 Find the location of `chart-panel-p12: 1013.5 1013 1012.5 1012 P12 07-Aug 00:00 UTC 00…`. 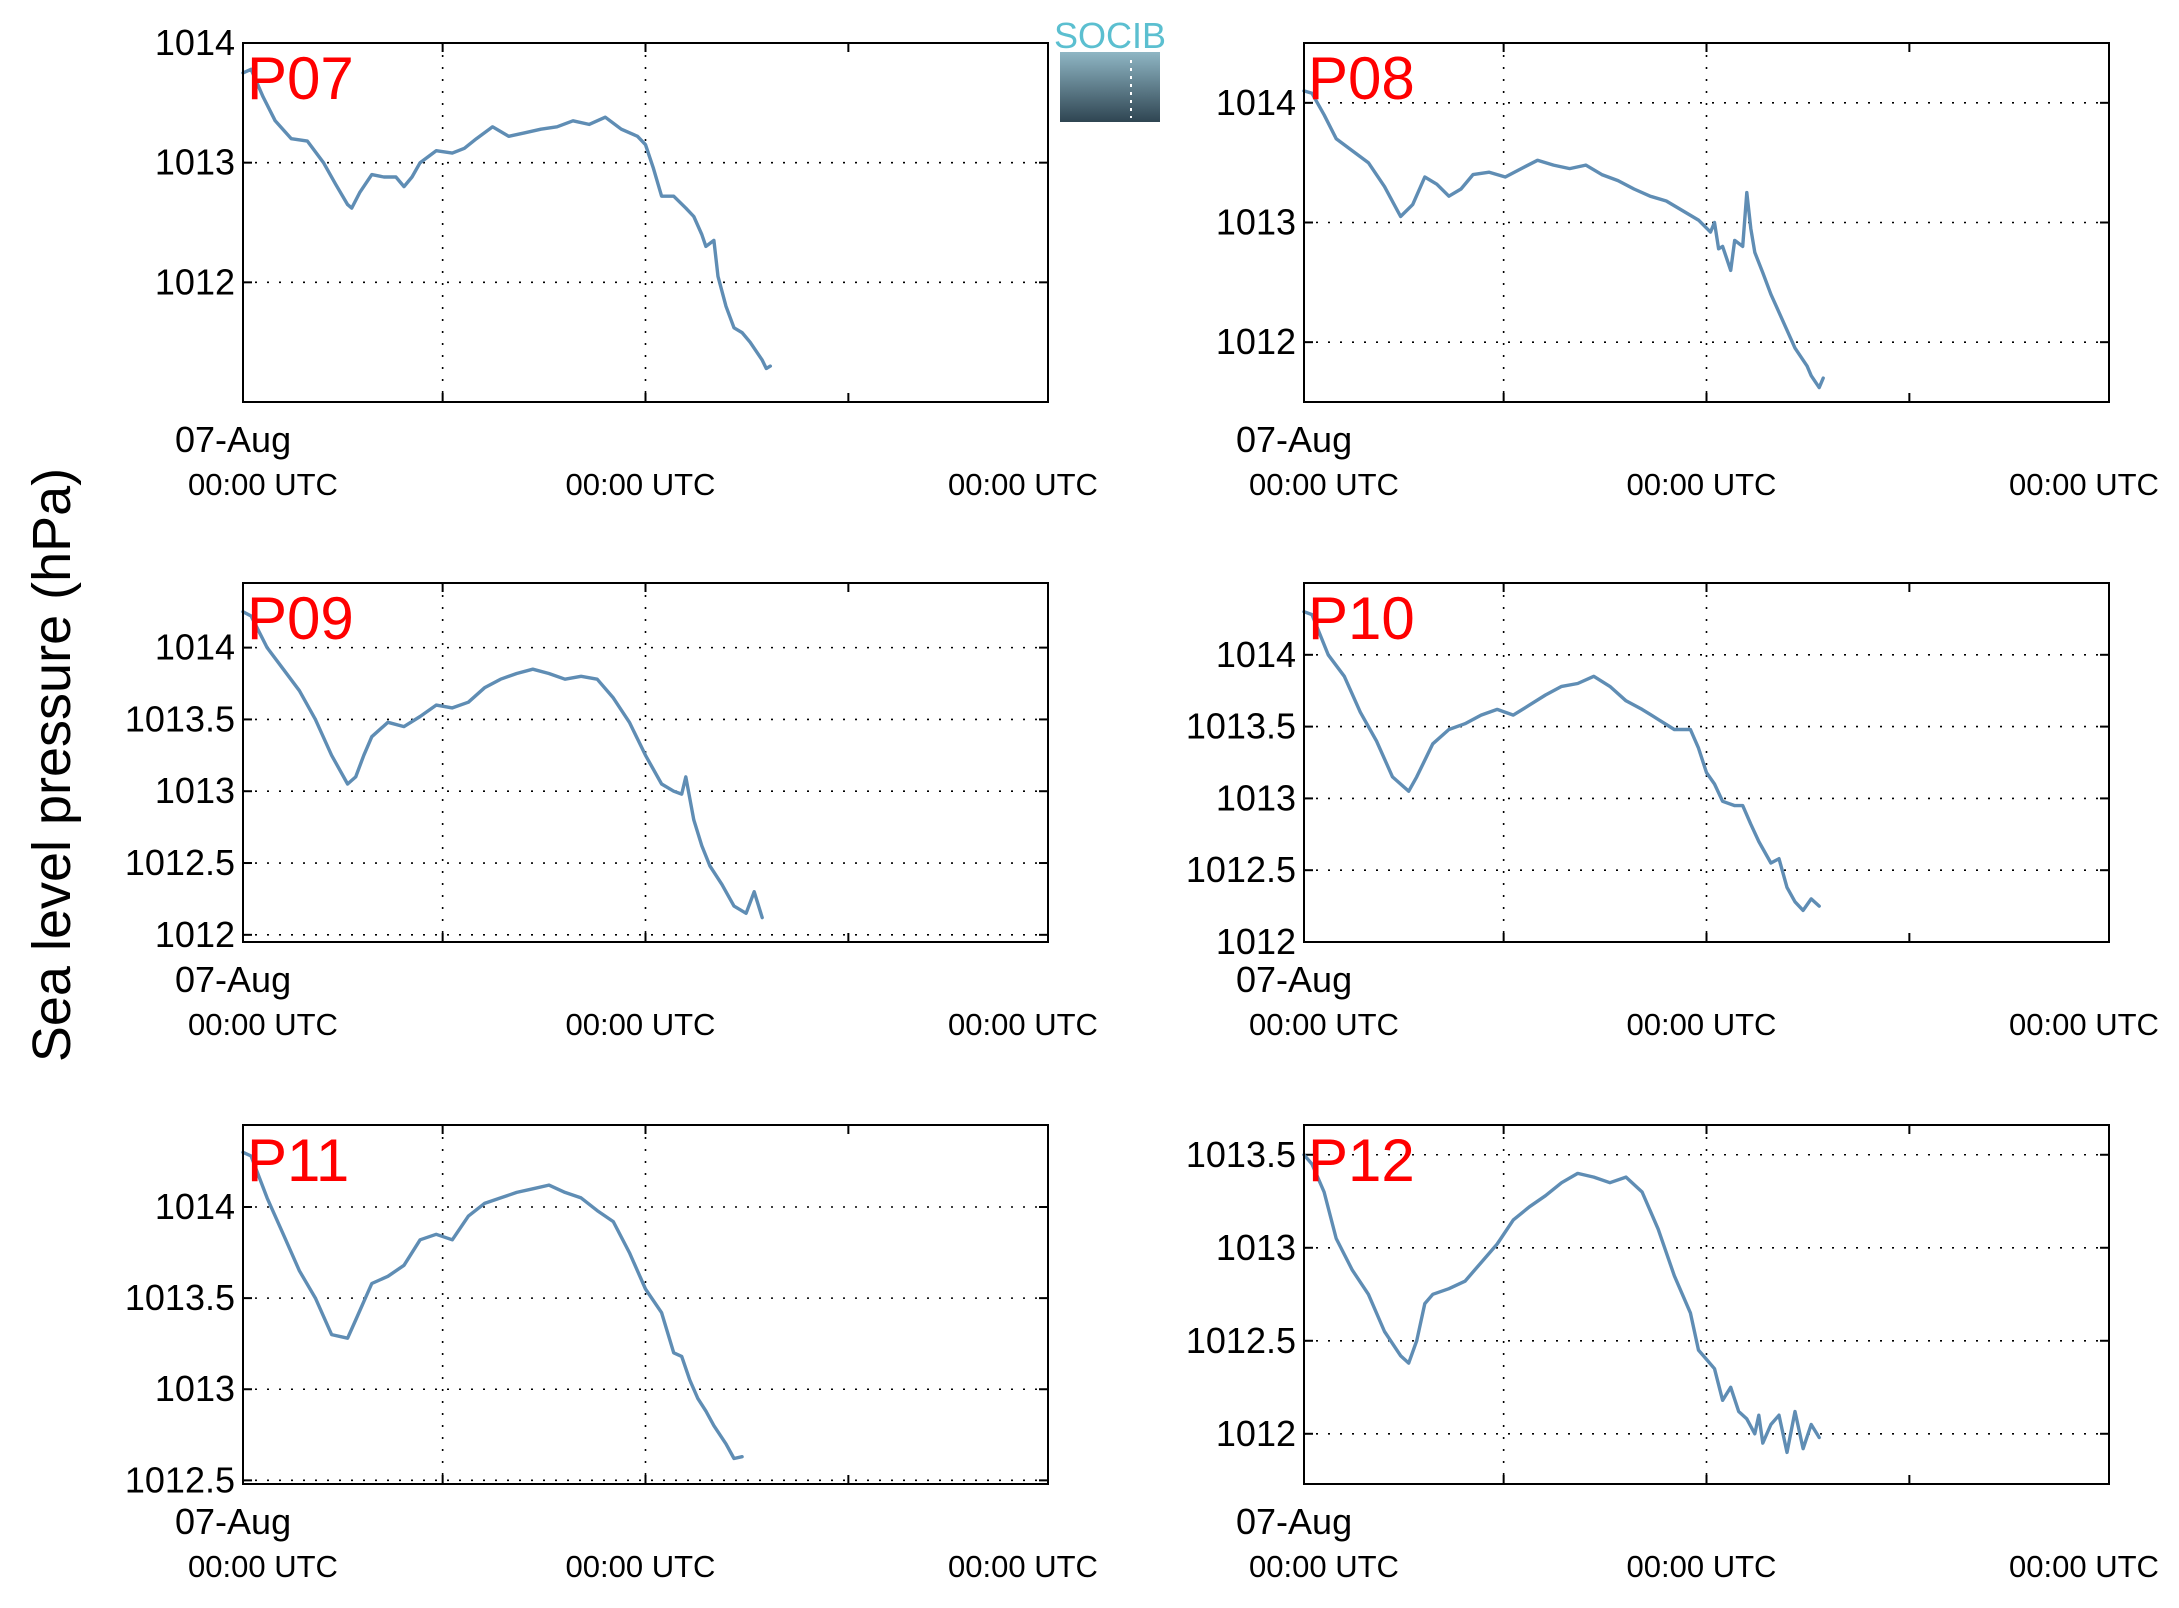

chart-panel-p12: 1013.5 1013 1012.5 1012 P12 07-Aug 00:00 UTC 00… is located at coordinates (1672, 1354).